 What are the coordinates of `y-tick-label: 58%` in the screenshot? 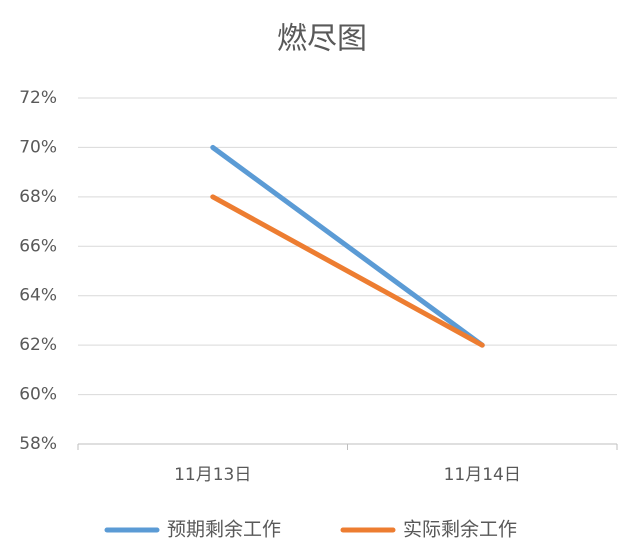 It's located at (38, 444).